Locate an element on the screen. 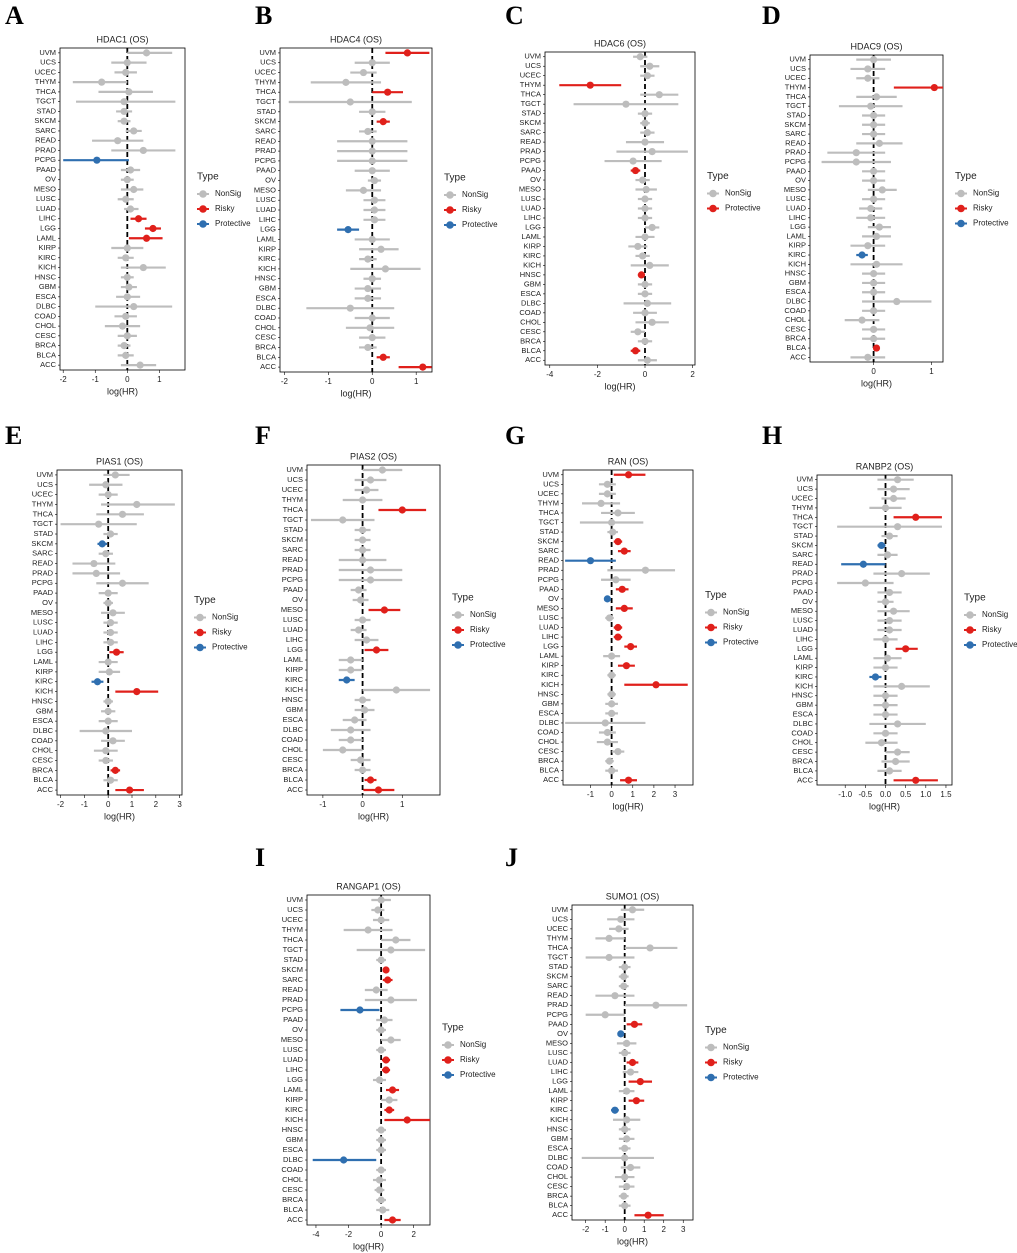  category-label: LAML is located at coordinates (43, 661).